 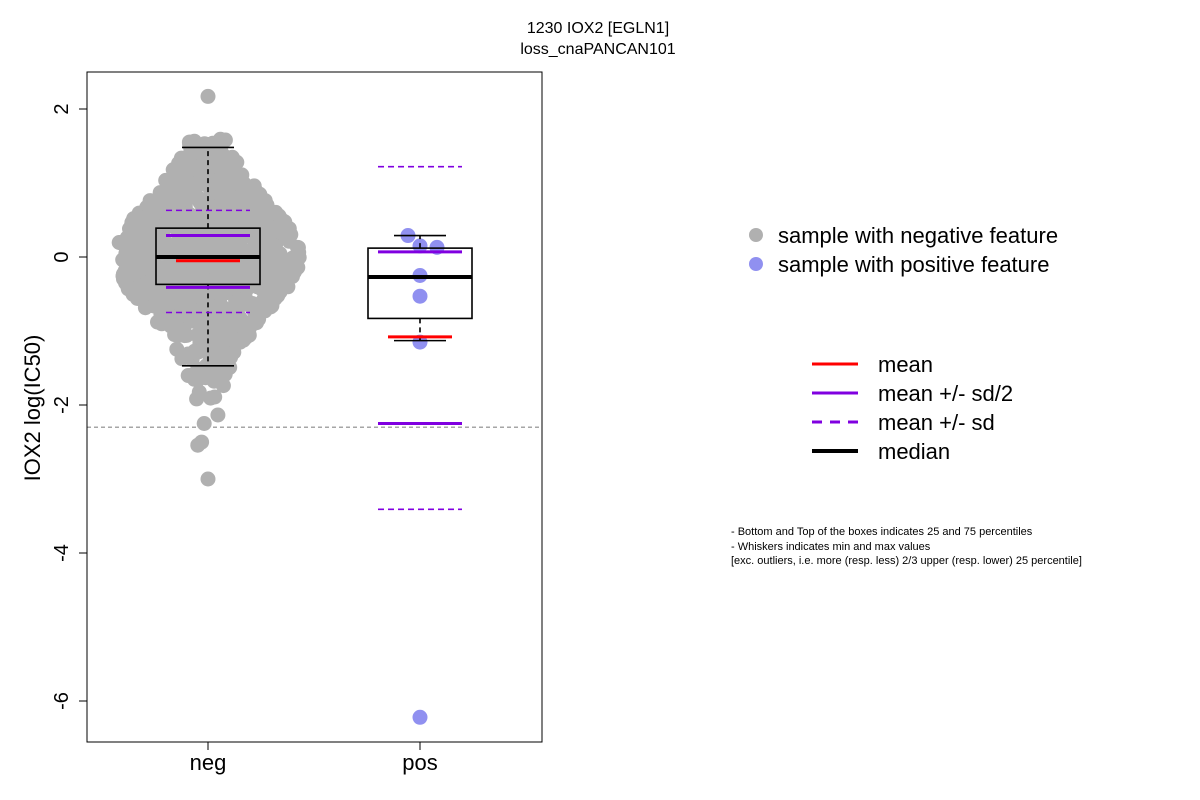 I want to click on legend-label: sample with positive feature, so click(x=913, y=264).